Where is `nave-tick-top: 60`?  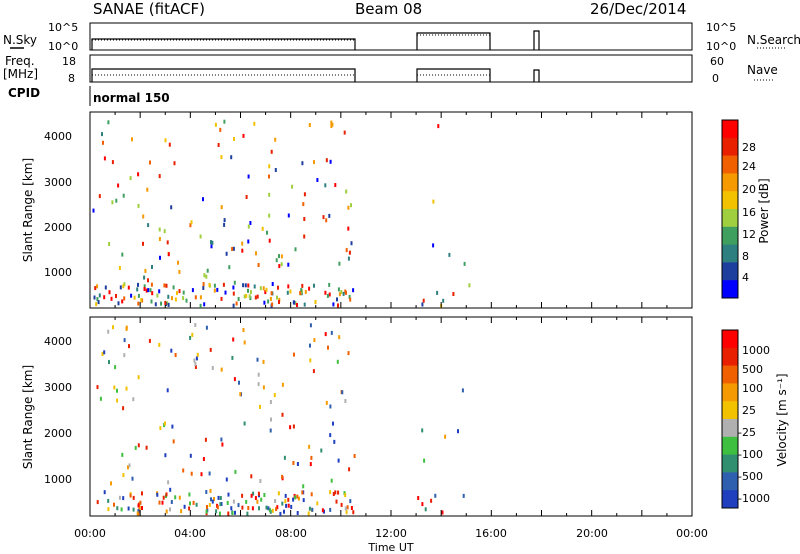
nave-tick-top: 60 is located at coordinates (717, 61).